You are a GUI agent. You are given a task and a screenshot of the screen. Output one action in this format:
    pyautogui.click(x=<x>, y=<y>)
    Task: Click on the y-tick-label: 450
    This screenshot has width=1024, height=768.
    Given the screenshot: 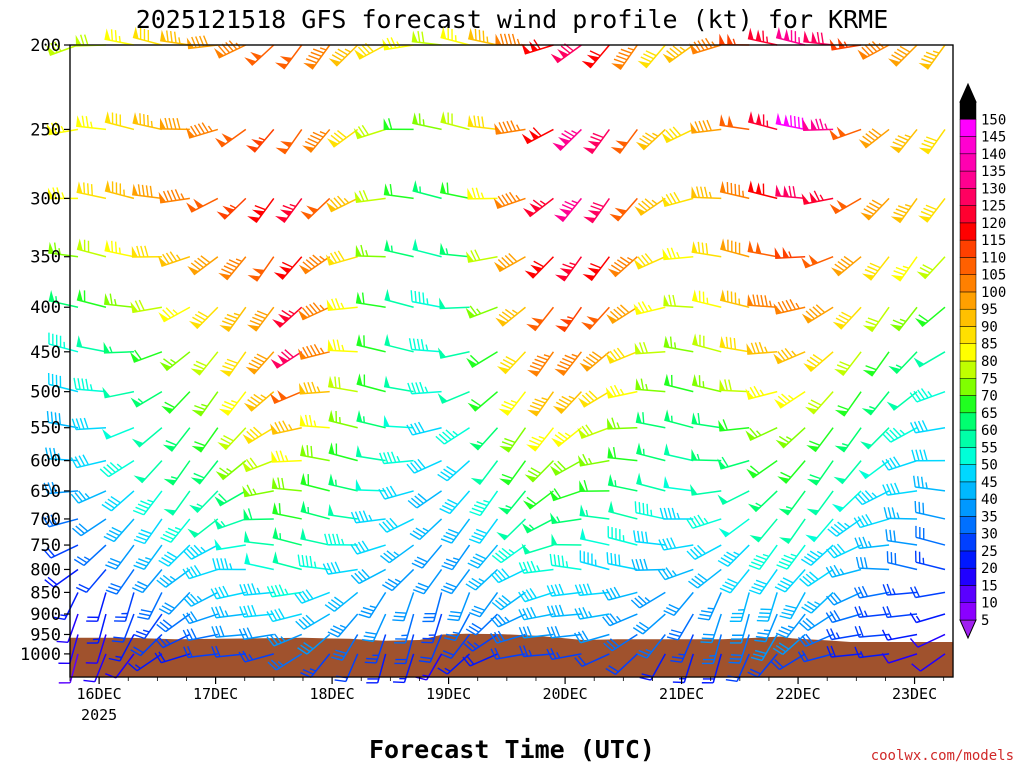 What is the action you would take?
    pyautogui.click(x=45, y=353)
    